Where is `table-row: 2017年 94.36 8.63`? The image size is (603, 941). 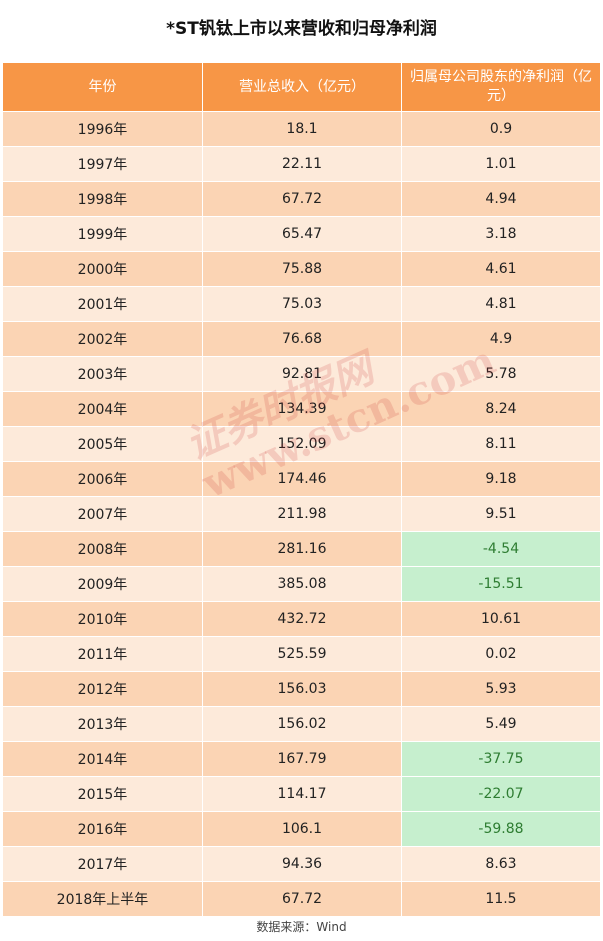 table-row: 2017年 94.36 8.63 is located at coordinates (301, 864).